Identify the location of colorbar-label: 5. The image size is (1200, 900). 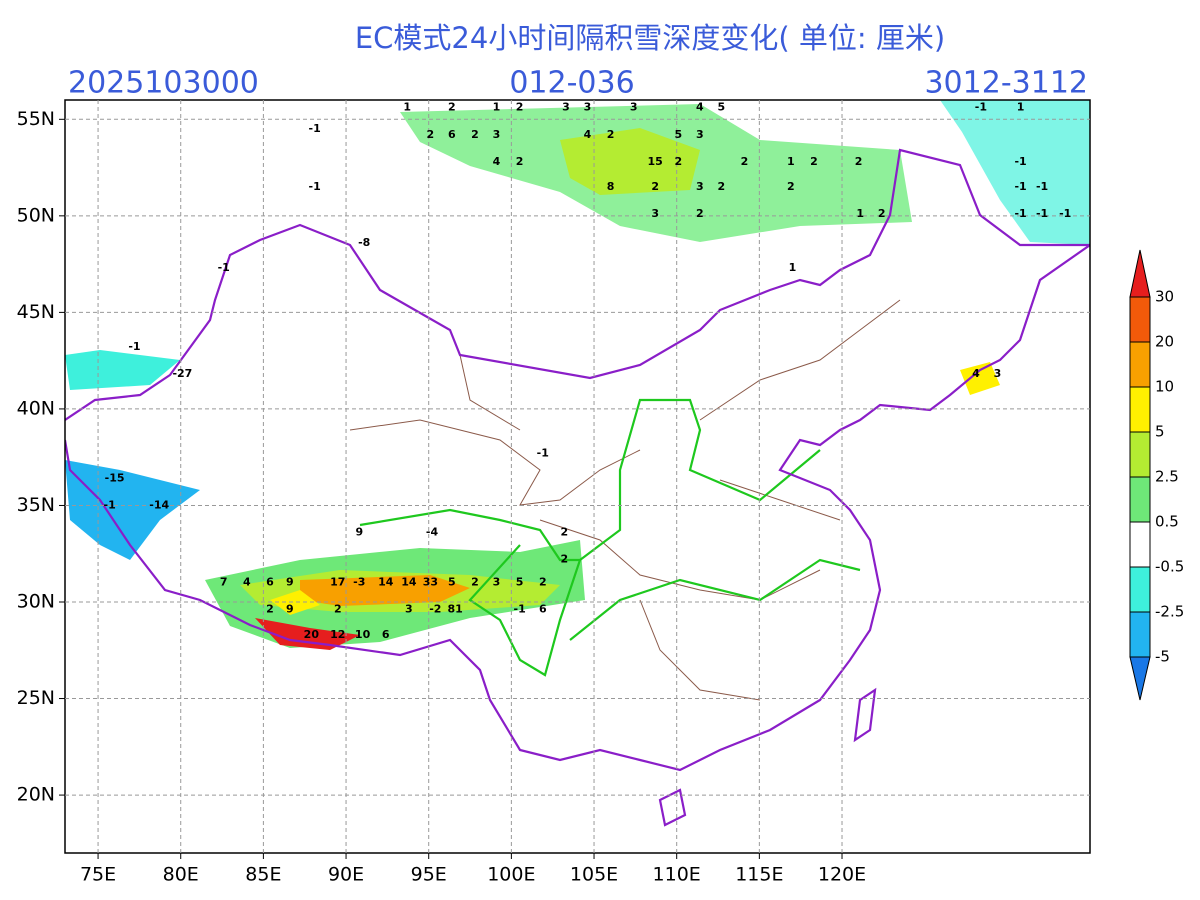
(1160, 432).